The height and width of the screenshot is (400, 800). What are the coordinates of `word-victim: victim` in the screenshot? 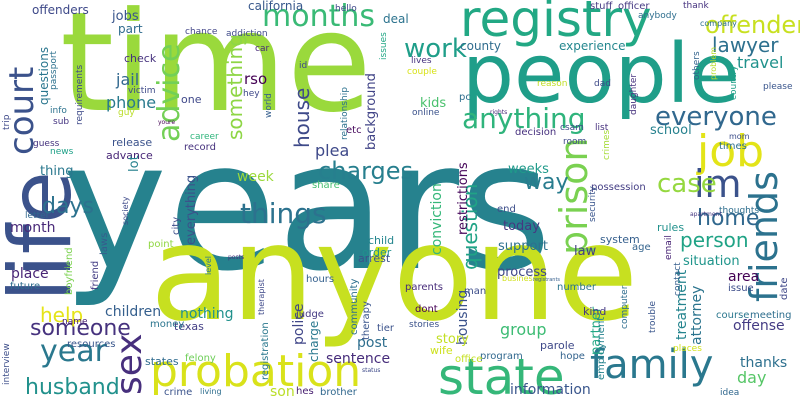 It's located at (142, 91).